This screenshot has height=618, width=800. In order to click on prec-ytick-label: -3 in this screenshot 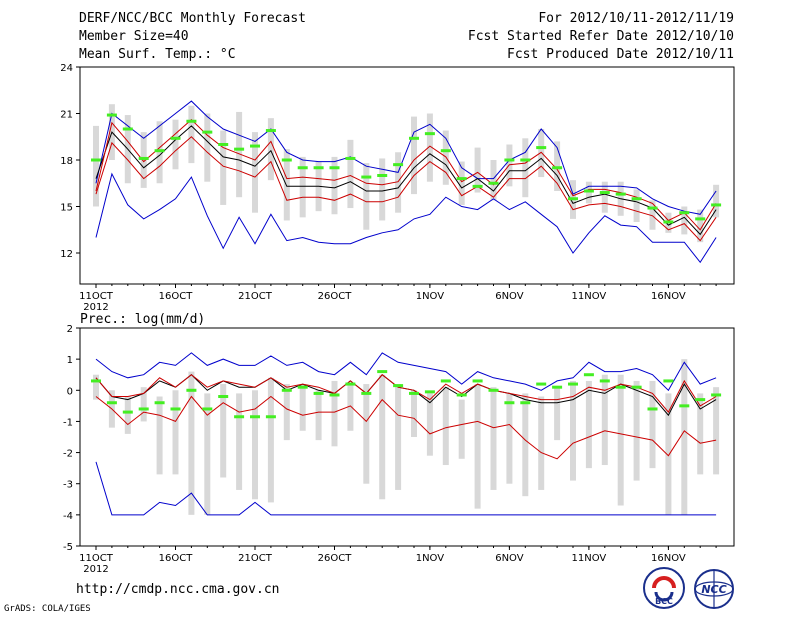, I will do `click(68, 485)`.